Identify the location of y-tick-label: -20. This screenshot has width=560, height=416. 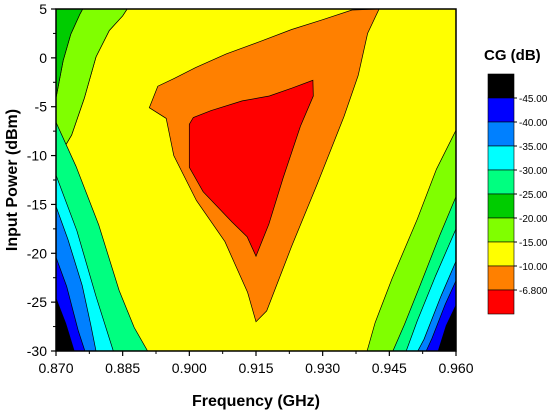
(37, 253).